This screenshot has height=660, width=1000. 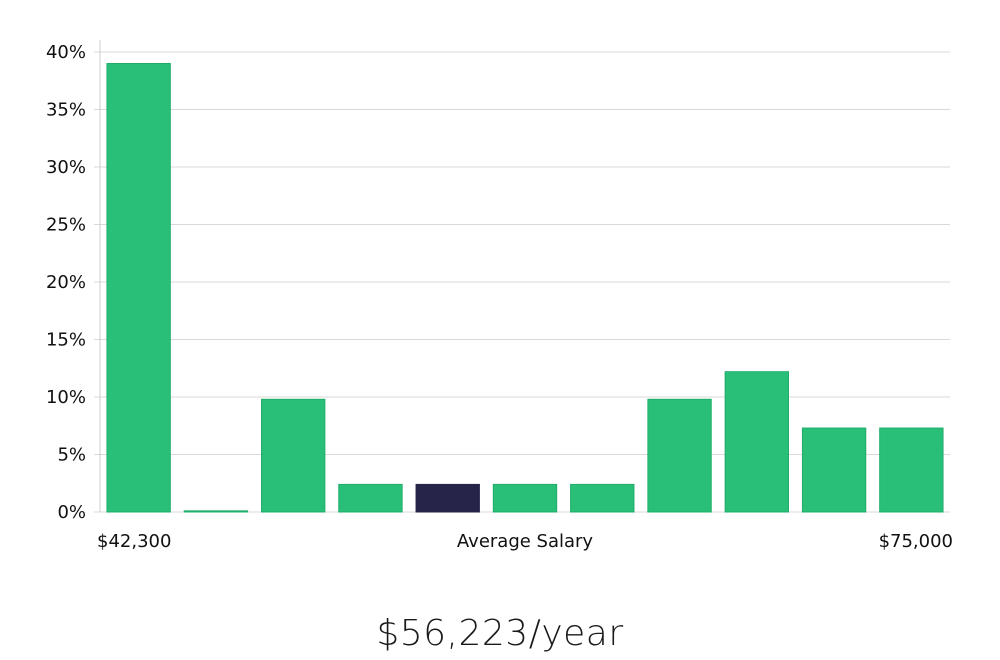 I want to click on x-axis-title: Average Salary, so click(x=525, y=541).